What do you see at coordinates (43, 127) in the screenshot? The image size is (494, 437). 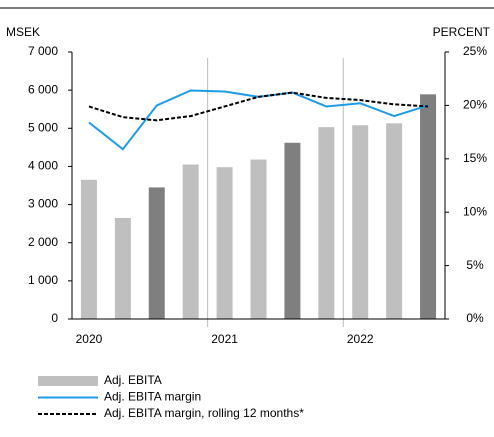 I see `y-tick-label: 5 000` at bounding box center [43, 127].